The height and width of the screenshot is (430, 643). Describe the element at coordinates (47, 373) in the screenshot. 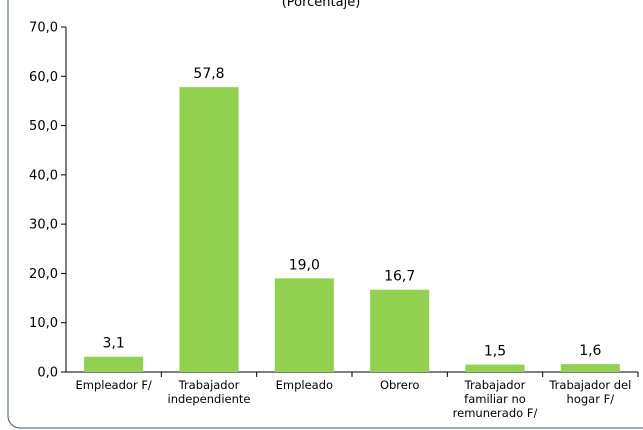

I see `y-tick-label: 0,0` at that location.